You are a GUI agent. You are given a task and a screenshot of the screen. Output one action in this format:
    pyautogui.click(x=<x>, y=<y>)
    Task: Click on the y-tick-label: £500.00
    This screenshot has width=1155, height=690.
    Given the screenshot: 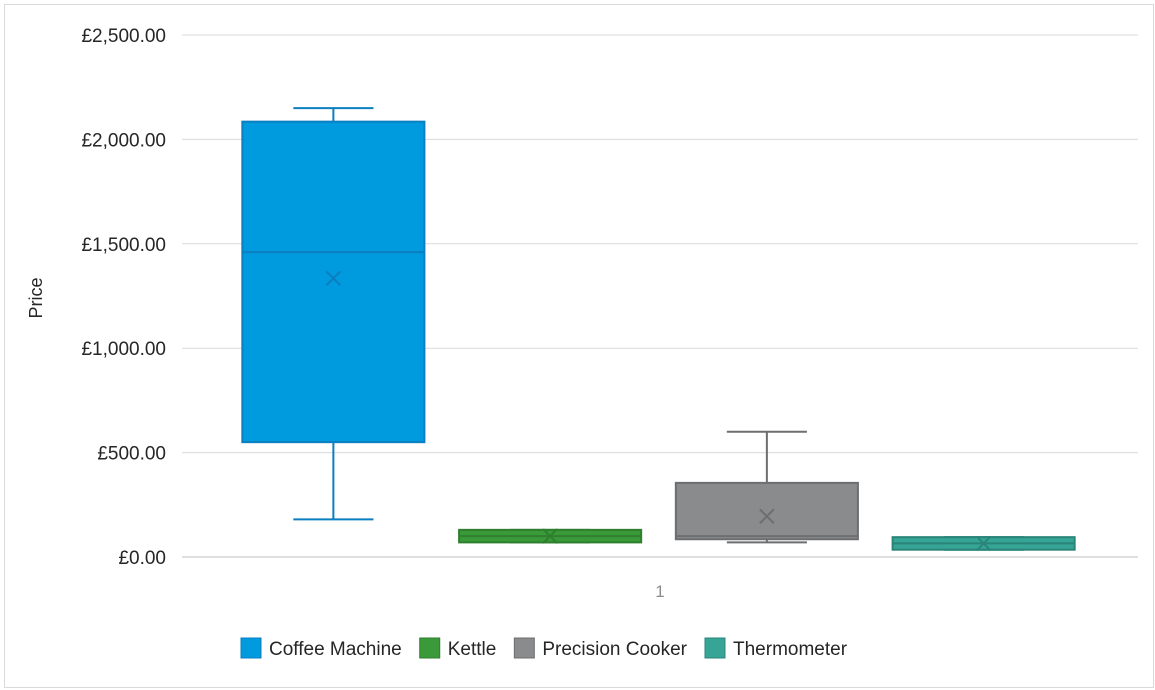 What is the action you would take?
    pyautogui.click(x=131, y=454)
    